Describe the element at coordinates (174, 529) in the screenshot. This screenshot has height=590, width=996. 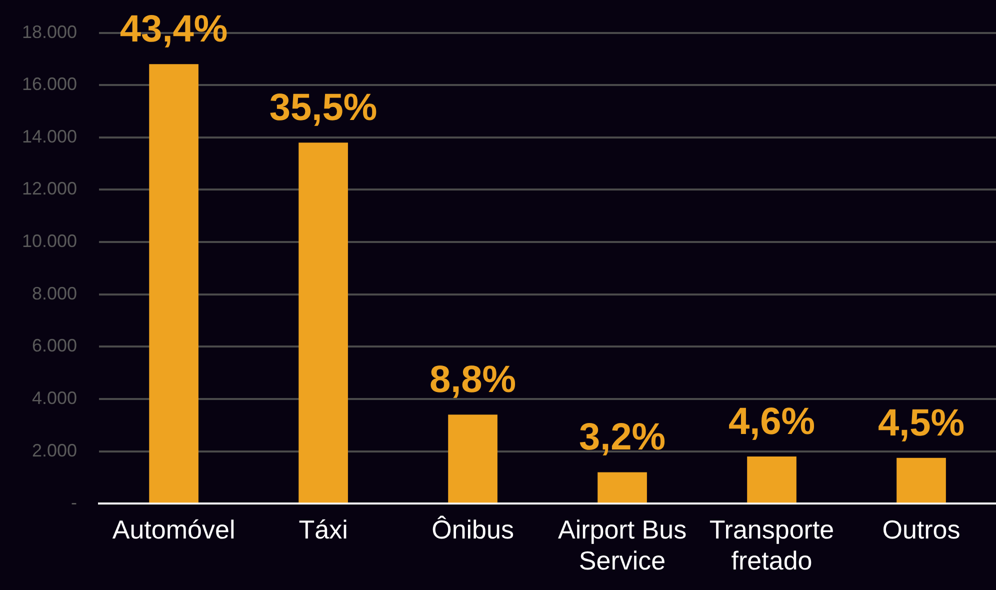
I see `x-tick-label: Automóvel` at that location.